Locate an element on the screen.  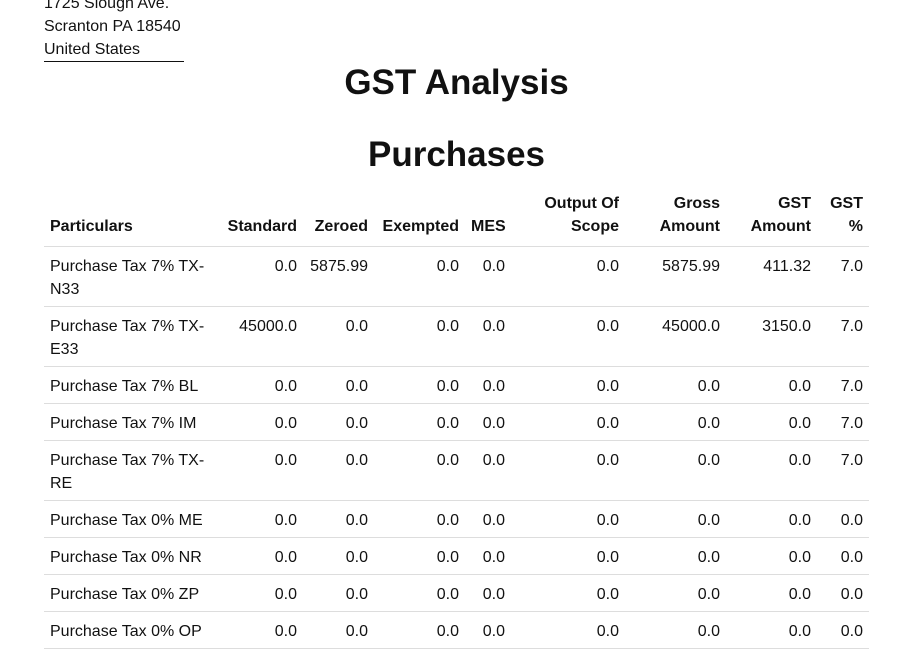
cell-particulars: Purchase Tax 0% ME is located at coordinates (132, 519).